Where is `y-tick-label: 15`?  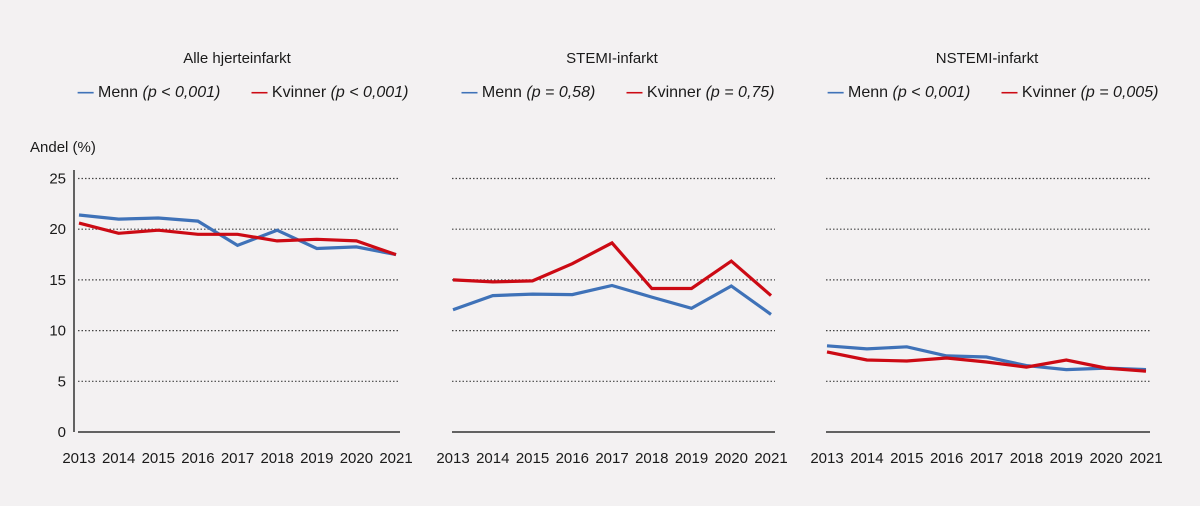
y-tick-label: 15 is located at coordinates (57, 280).